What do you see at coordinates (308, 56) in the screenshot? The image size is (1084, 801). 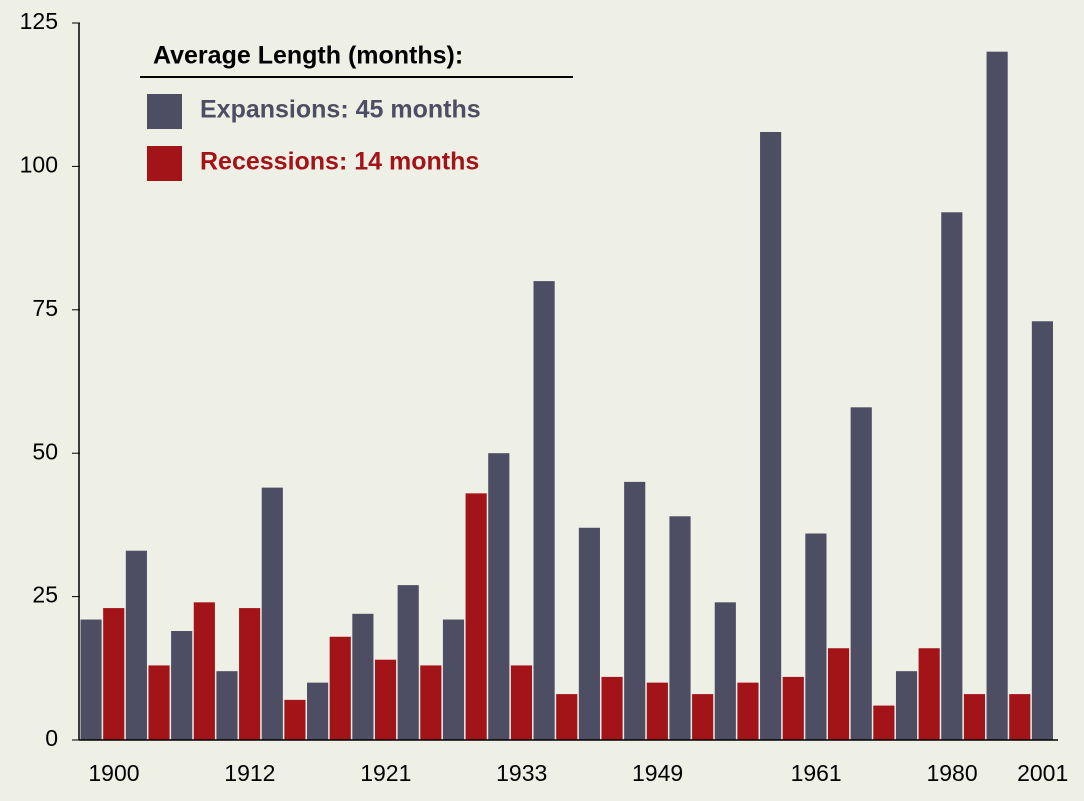 I see `legend-title: Average Length (months):` at bounding box center [308, 56].